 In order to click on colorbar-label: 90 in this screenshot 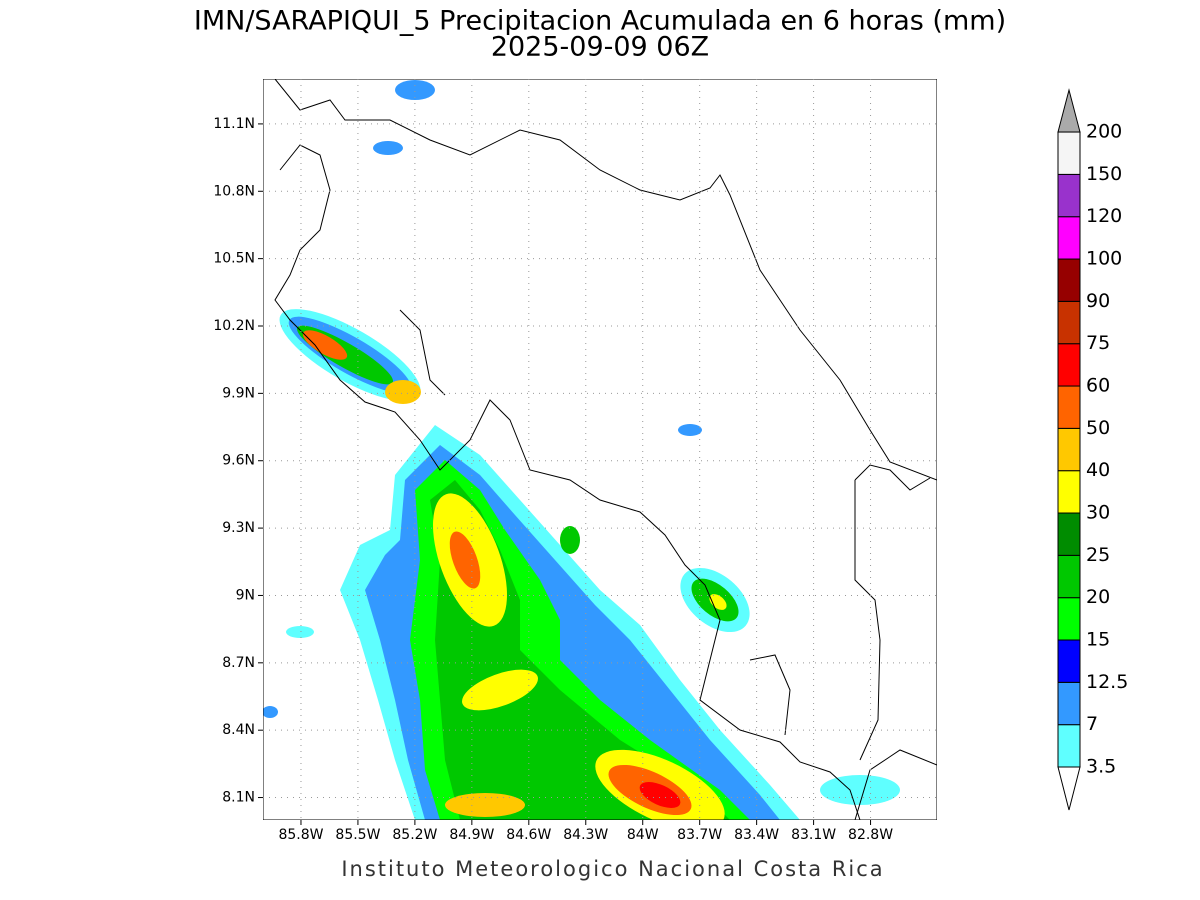, I will do `click(1098, 301)`.